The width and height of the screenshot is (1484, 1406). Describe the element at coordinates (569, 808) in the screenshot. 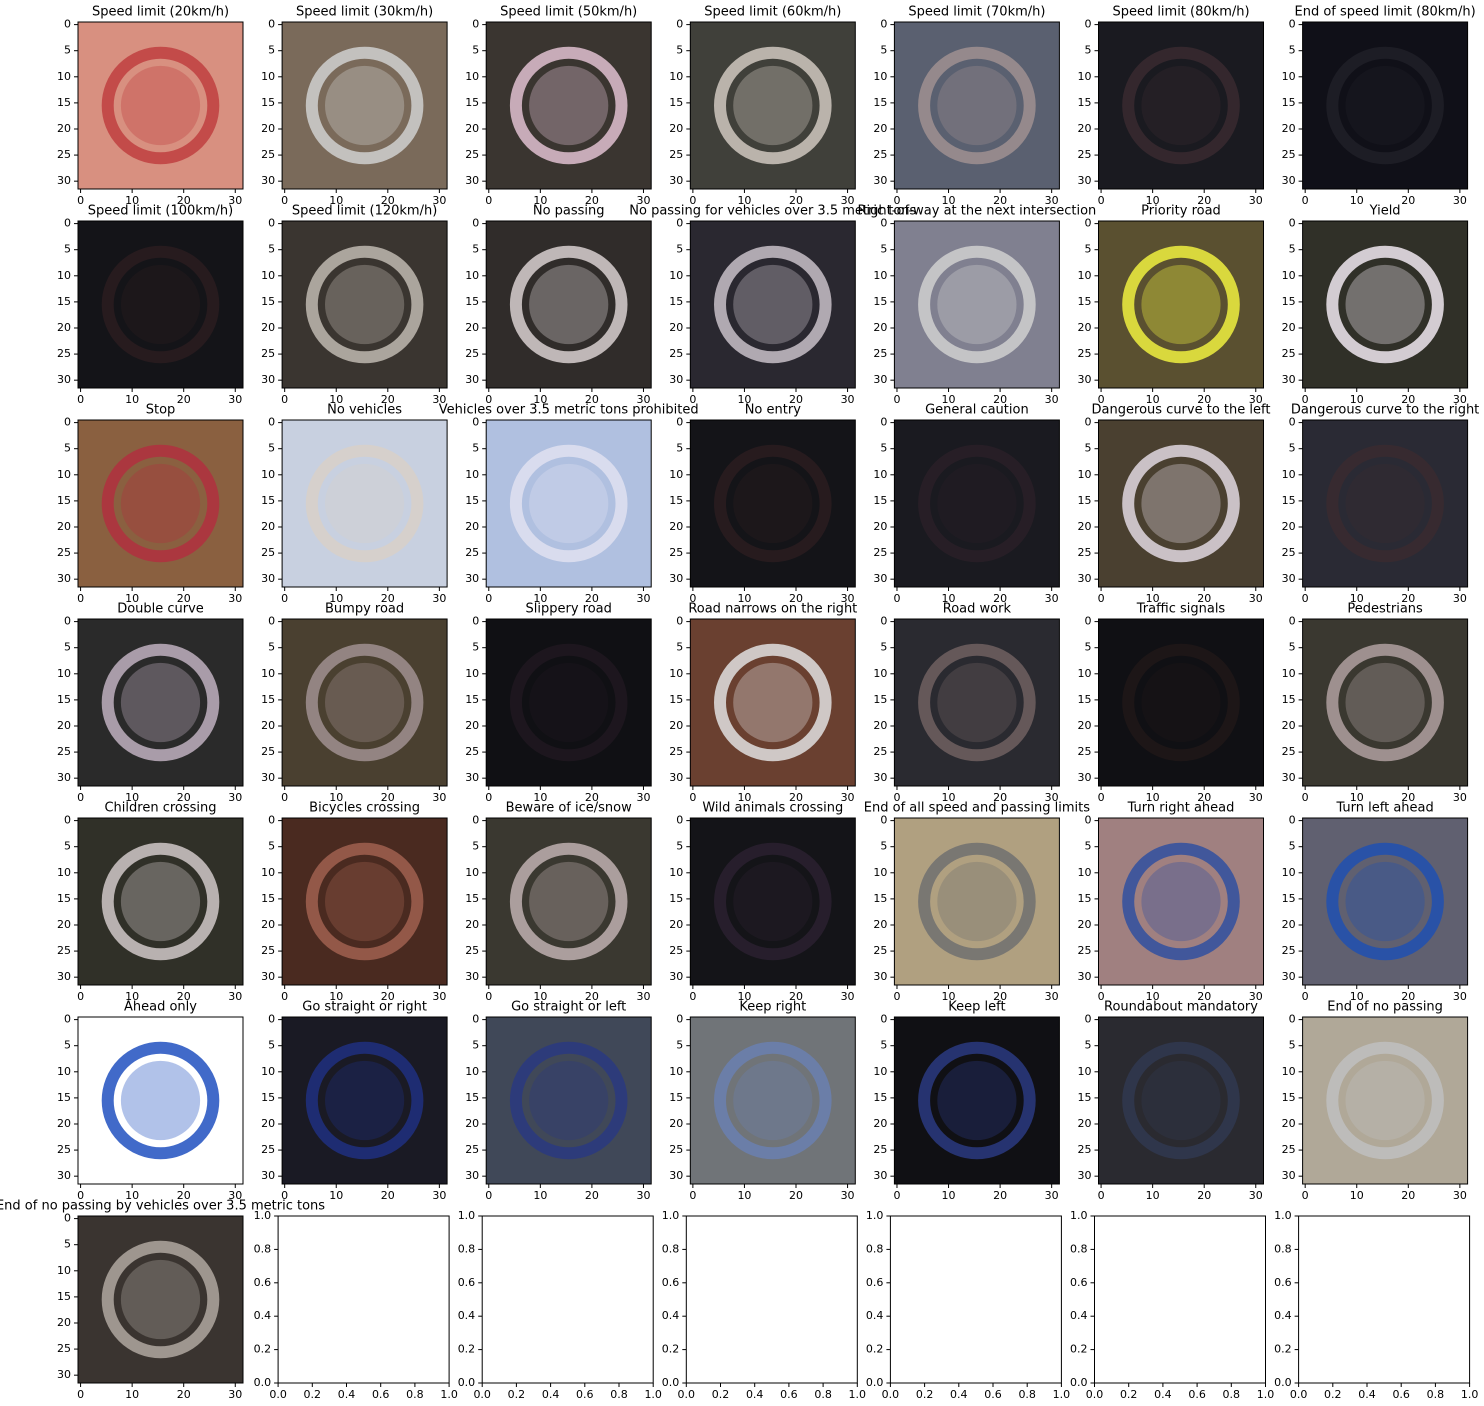

I see `panel-title: Beware of ice/snow` at that location.